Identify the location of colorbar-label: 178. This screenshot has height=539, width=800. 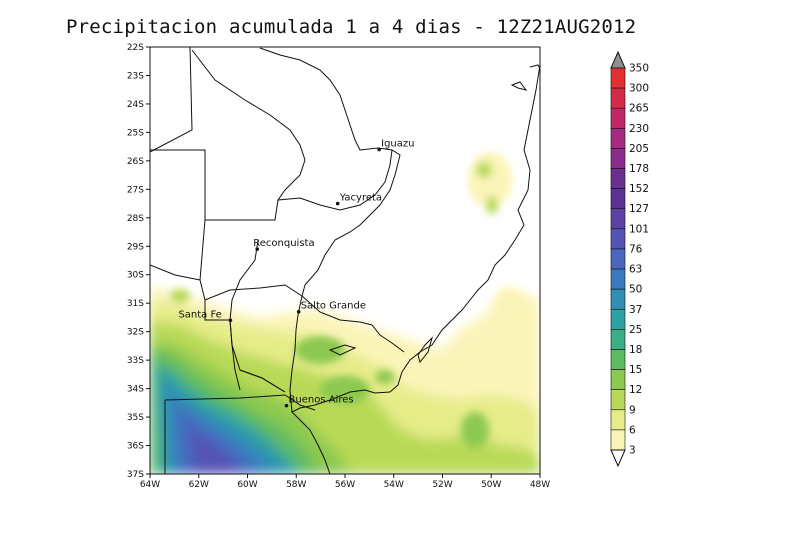
(639, 169).